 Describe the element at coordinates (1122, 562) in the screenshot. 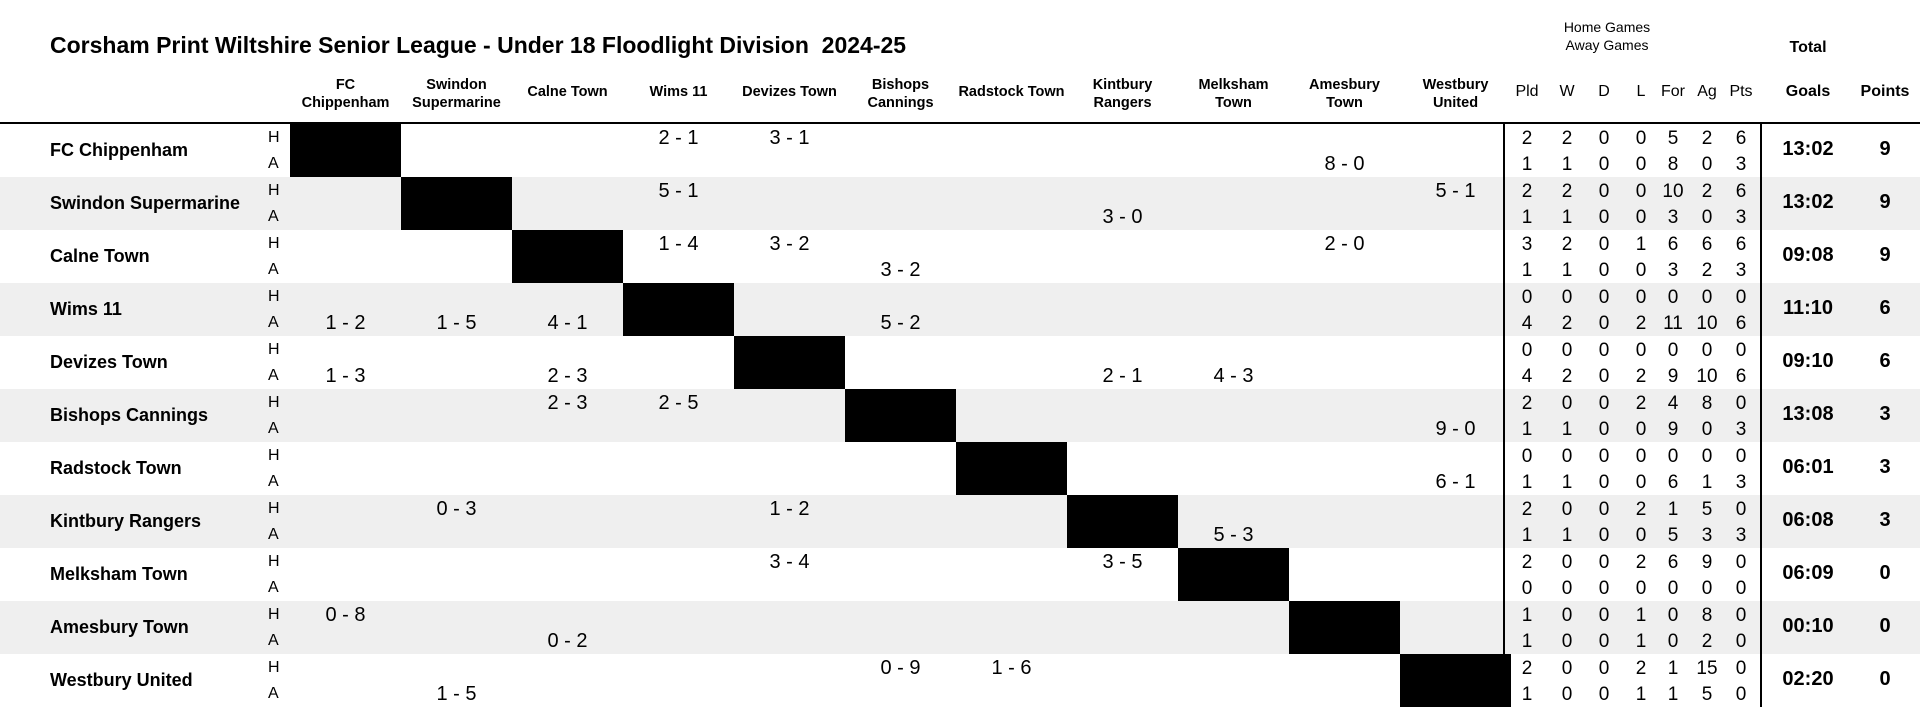

I see `home-result: 3 - 5` at that location.